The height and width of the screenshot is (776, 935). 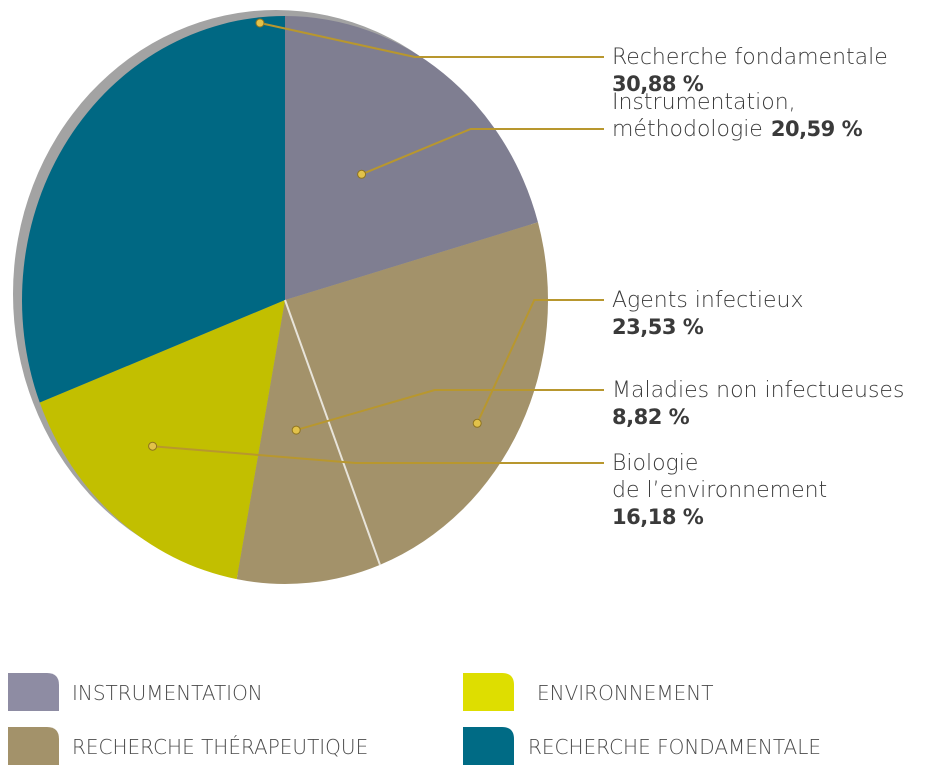 What do you see at coordinates (737, 129) in the screenshot?
I see `slice-label-1-line-2: méthodologie 20,59 %` at bounding box center [737, 129].